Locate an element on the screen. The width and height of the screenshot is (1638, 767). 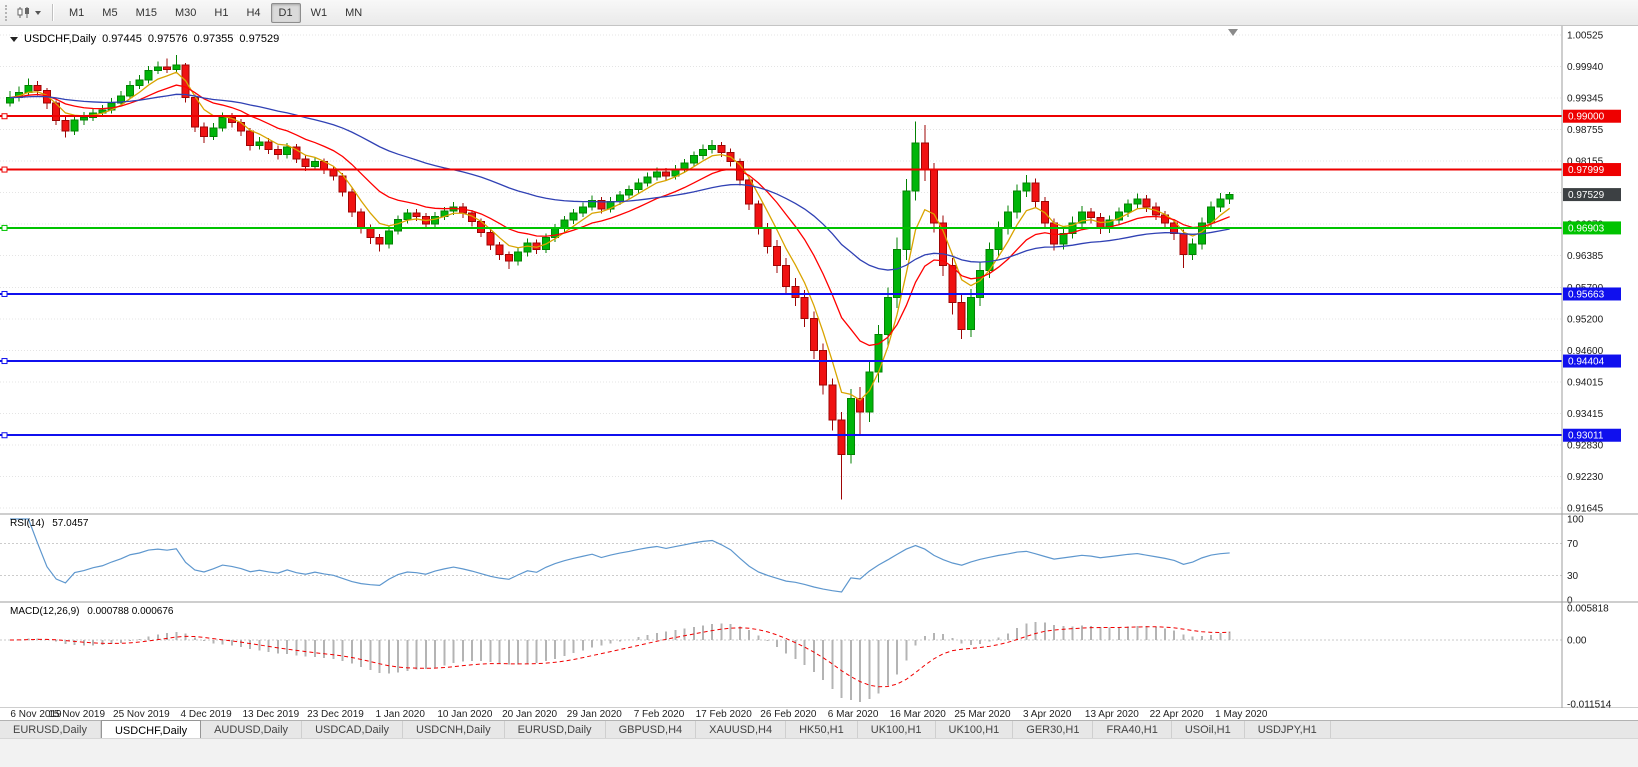
macd-scale: 0.005818 0.00 -0.011514 is located at coordinates (806, 655).